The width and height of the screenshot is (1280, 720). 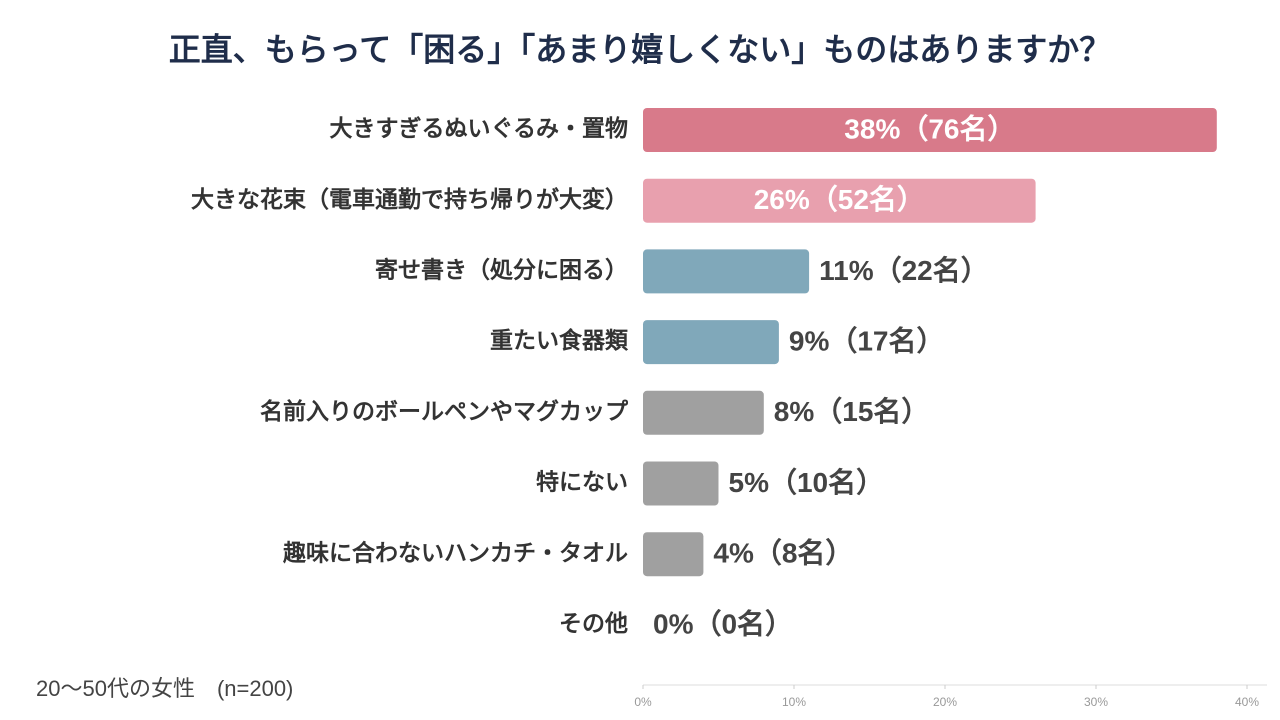 I want to click on category-label: 寄せ書き（処分に困る）, so click(x=501, y=269).